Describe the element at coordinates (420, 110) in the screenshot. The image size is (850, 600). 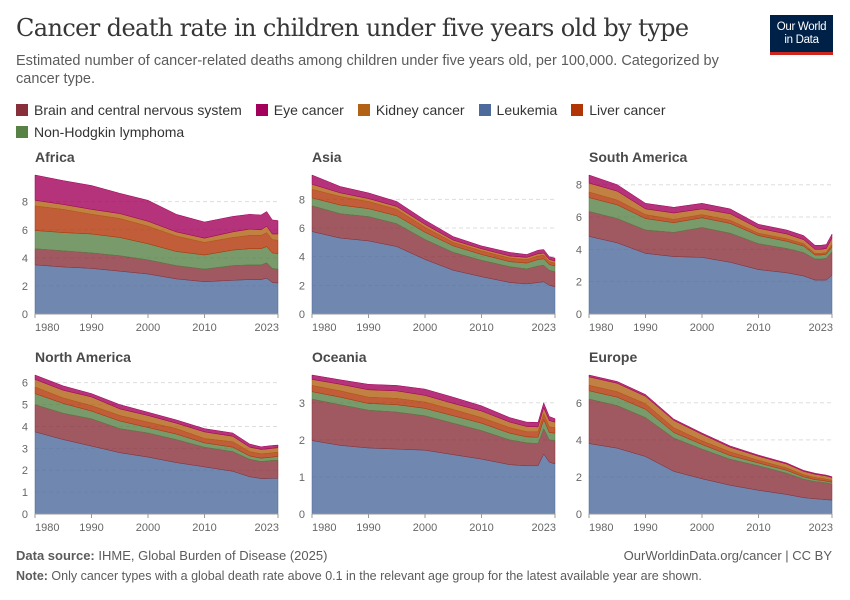
I see `legend-label: Kidney cancer` at that location.